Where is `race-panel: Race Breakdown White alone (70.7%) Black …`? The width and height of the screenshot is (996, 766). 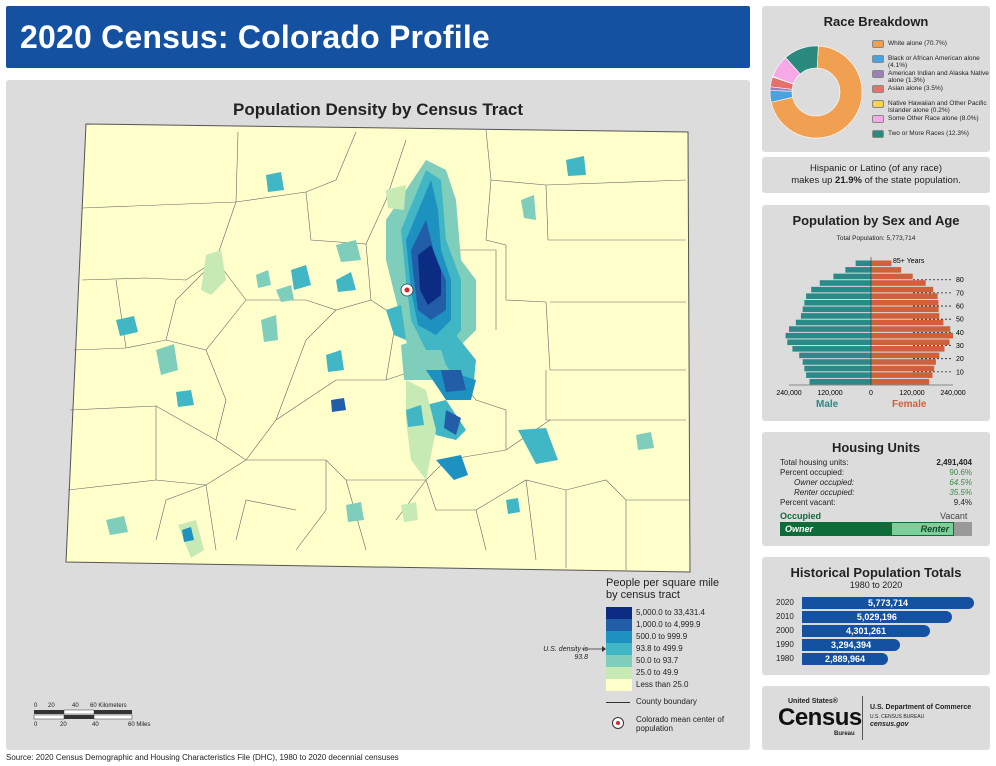 race-panel: Race Breakdown White alone (70.7%) Black … is located at coordinates (876, 79).